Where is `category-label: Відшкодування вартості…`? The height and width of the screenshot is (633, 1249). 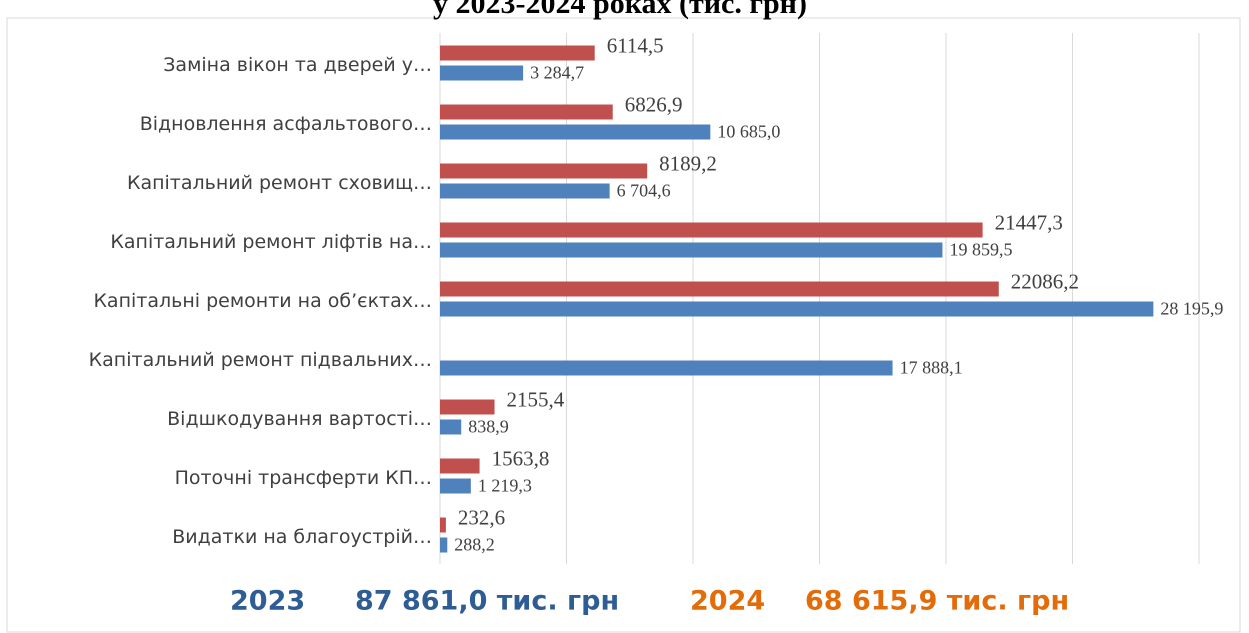
category-label: Відшкодування вартості… is located at coordinates (299, 419).